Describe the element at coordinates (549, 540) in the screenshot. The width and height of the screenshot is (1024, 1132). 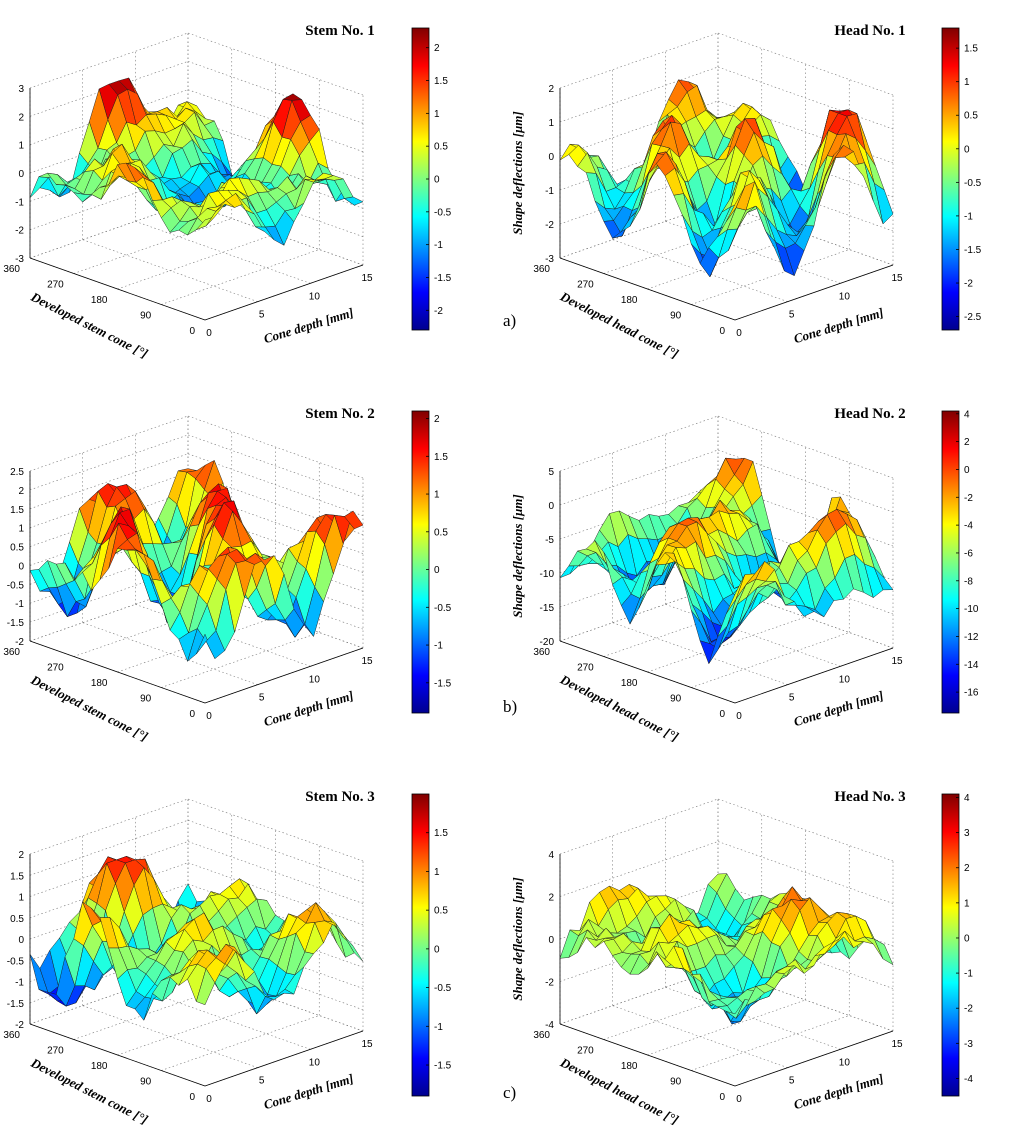
I see `z-tick-label: -5` at that location.